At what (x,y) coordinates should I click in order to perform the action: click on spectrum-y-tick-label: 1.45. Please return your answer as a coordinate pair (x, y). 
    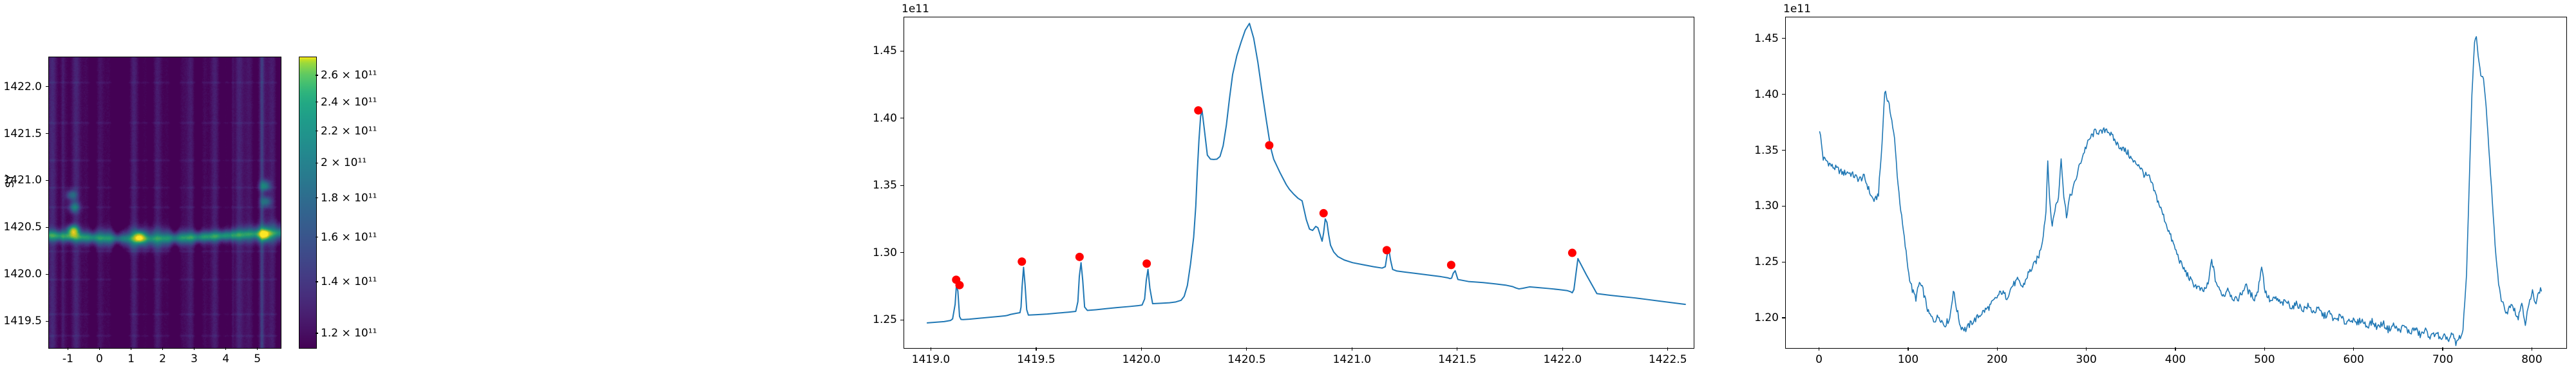
    Looking at the image, I should click on (885, 51).